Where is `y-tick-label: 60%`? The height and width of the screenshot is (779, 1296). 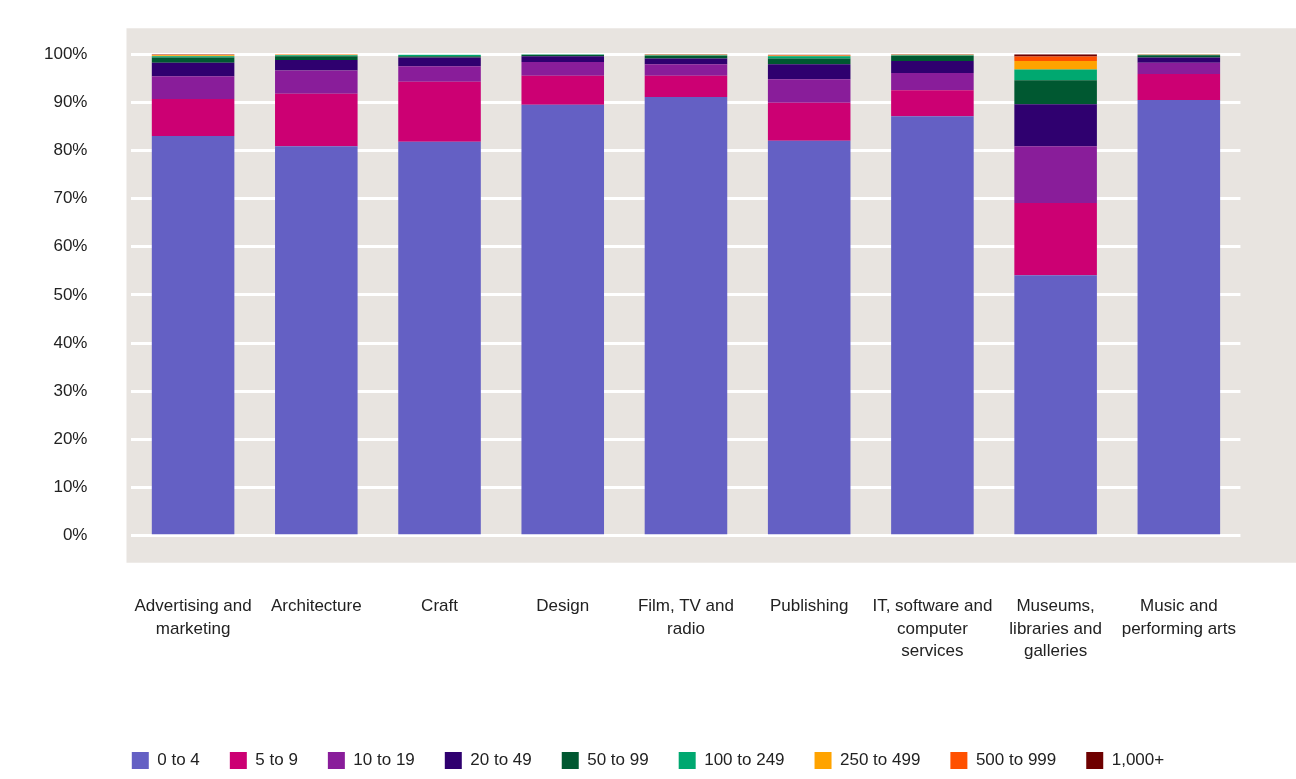
y-tick-label: 60% is located at coordinates (70, 246).